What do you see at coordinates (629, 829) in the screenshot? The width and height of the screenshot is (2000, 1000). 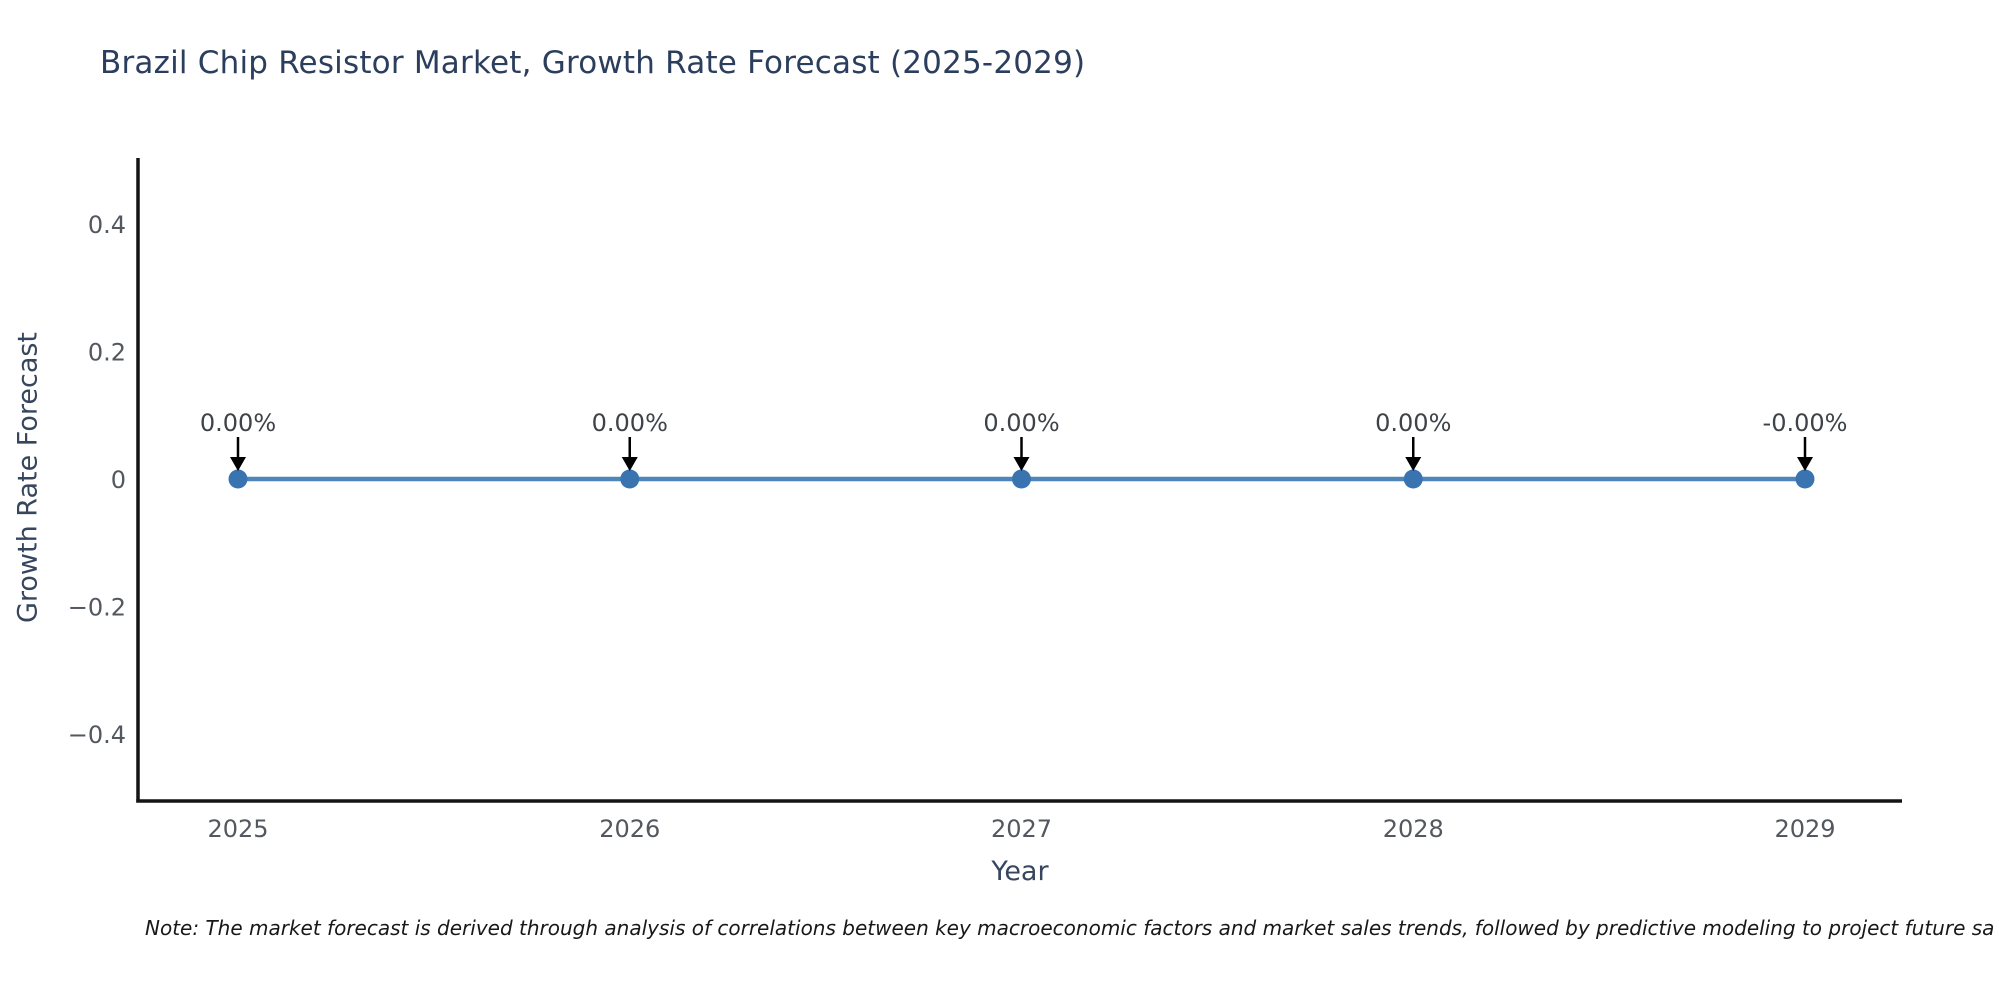 I see `x-tick-label: 2026` at bounding box center [629, 829].